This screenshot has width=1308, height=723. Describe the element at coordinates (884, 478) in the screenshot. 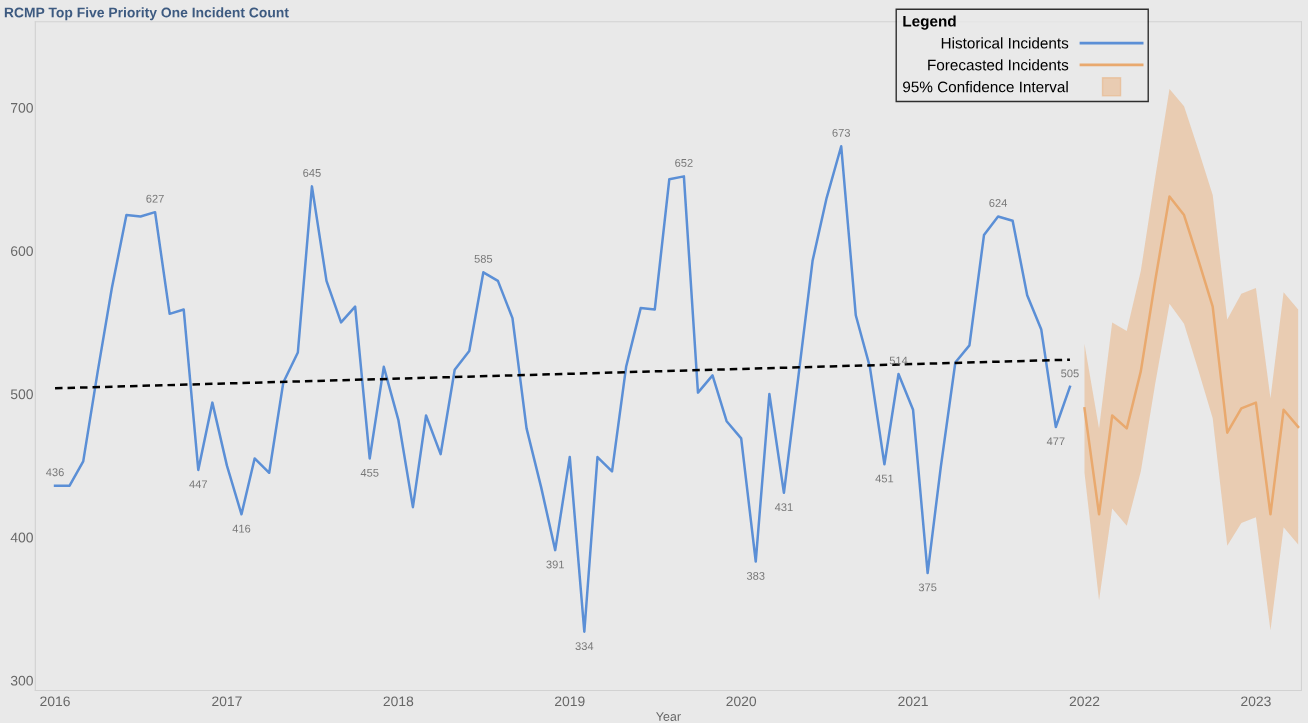

I see `data-label: 451` at that location.